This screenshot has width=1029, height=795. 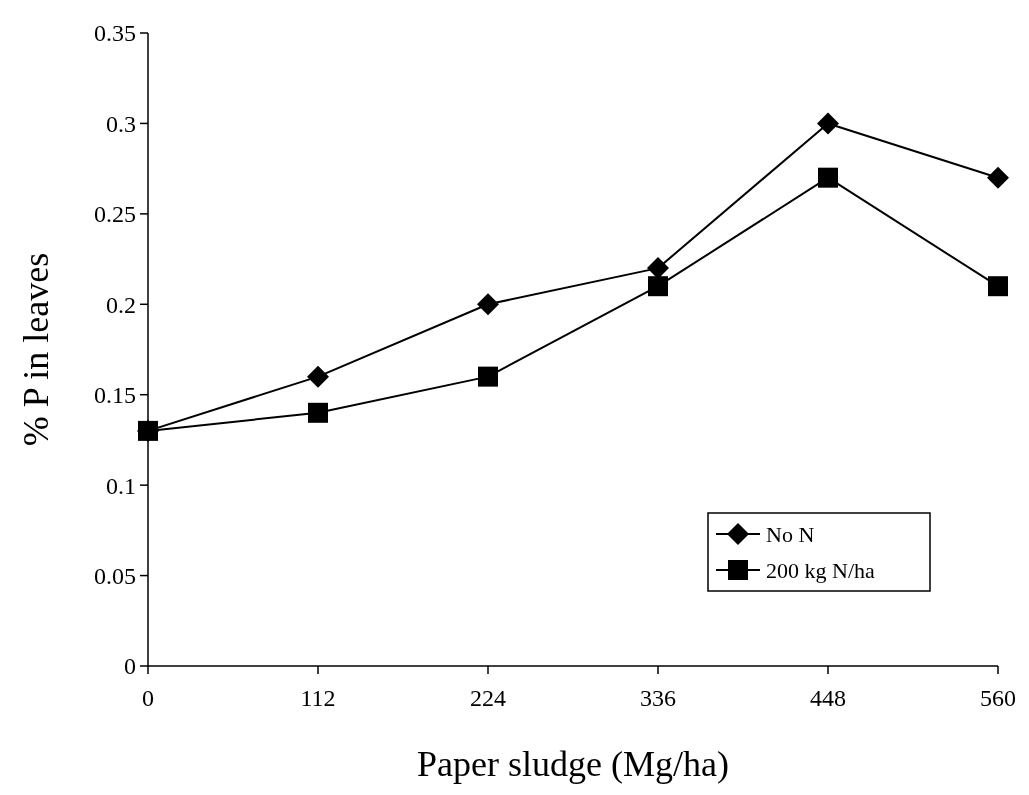 What do you see at coordinates (820, 570) in the screenshot?
I see `legend-label: 200 kg N/ha` at bounding box center [820, 570].